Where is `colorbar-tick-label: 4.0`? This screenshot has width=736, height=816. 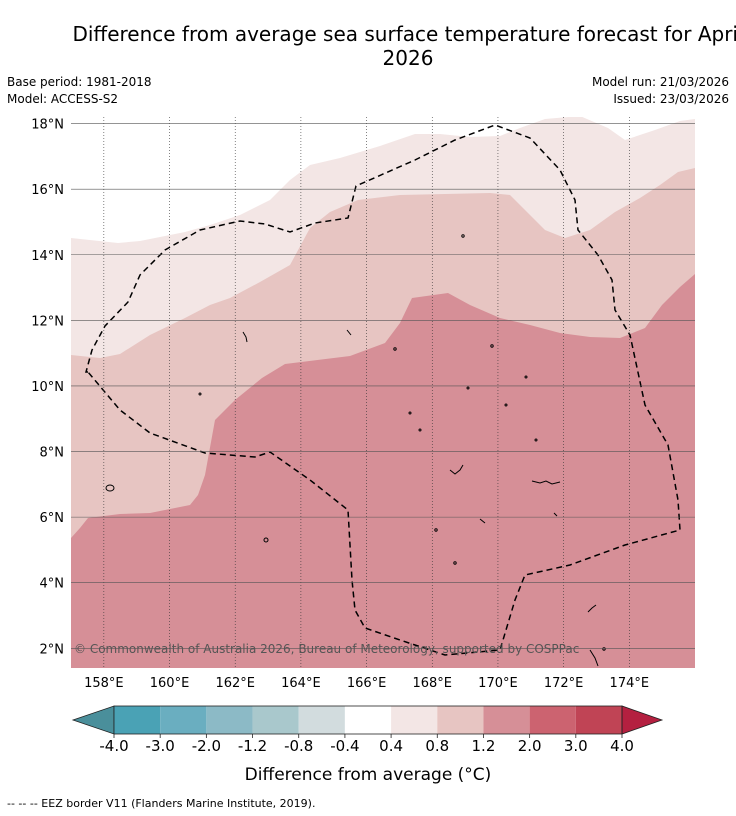 colorbar-tick-label: 4.0 is located at coordinates (622, 746).